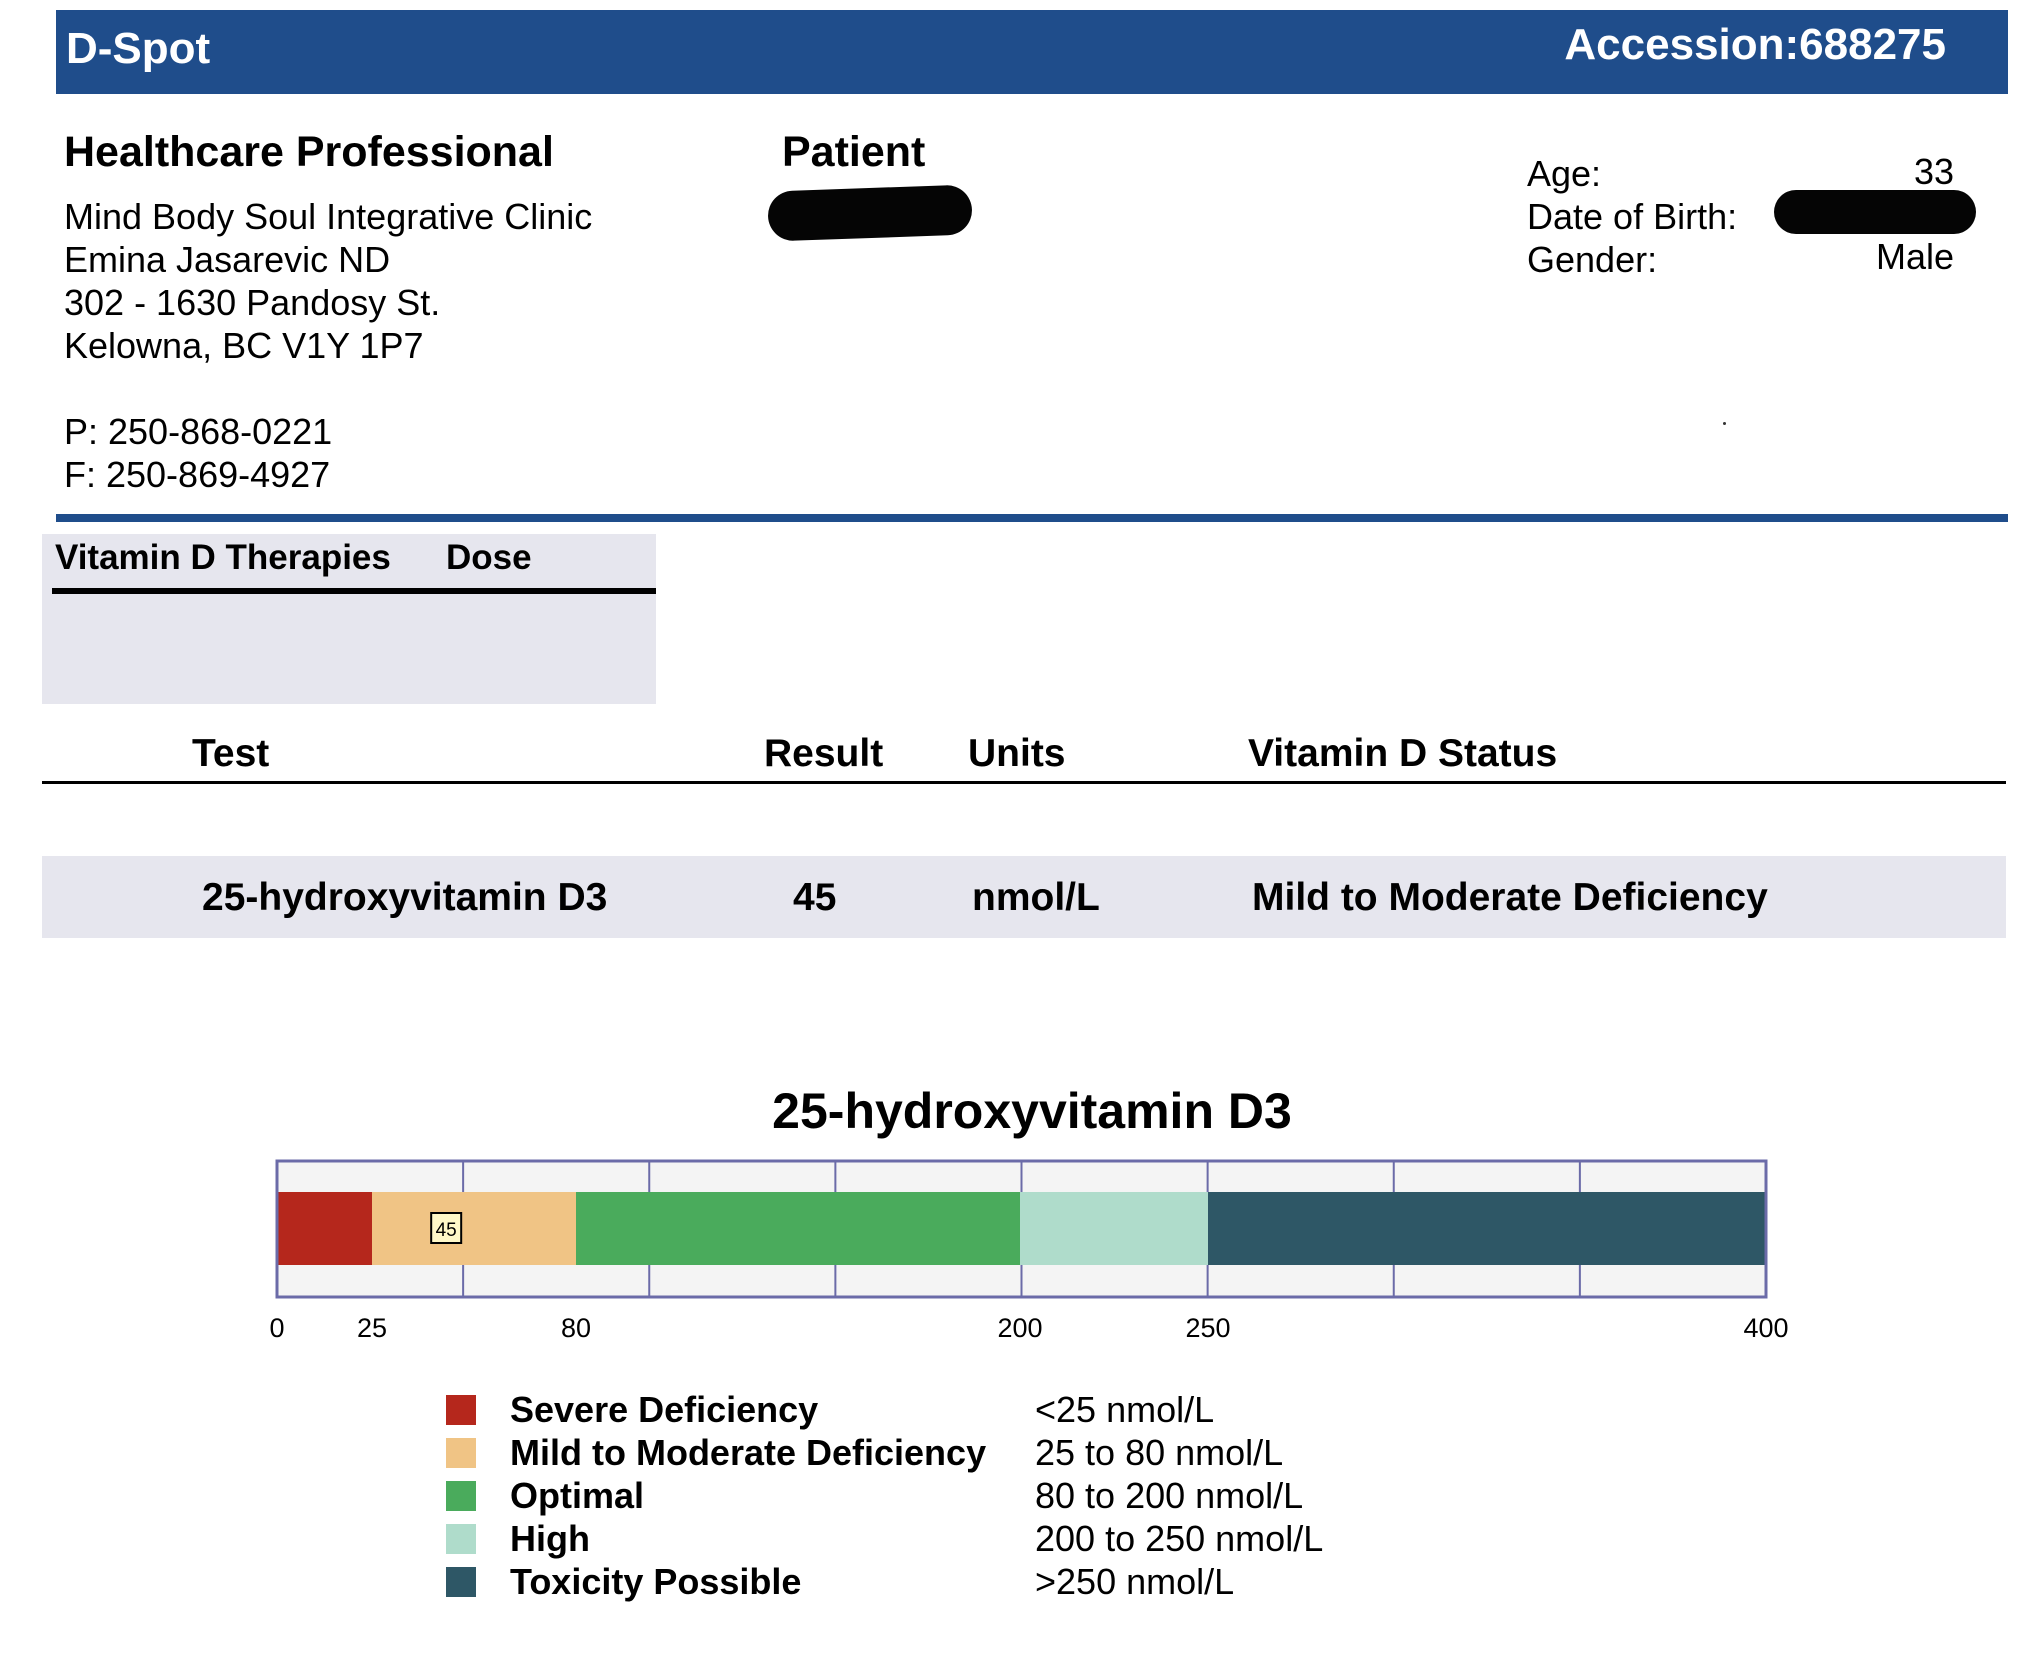 The height and width of the screenshot is (1676, 2036). I want to click on x-tick-label: 400, so click(1766, 1328).